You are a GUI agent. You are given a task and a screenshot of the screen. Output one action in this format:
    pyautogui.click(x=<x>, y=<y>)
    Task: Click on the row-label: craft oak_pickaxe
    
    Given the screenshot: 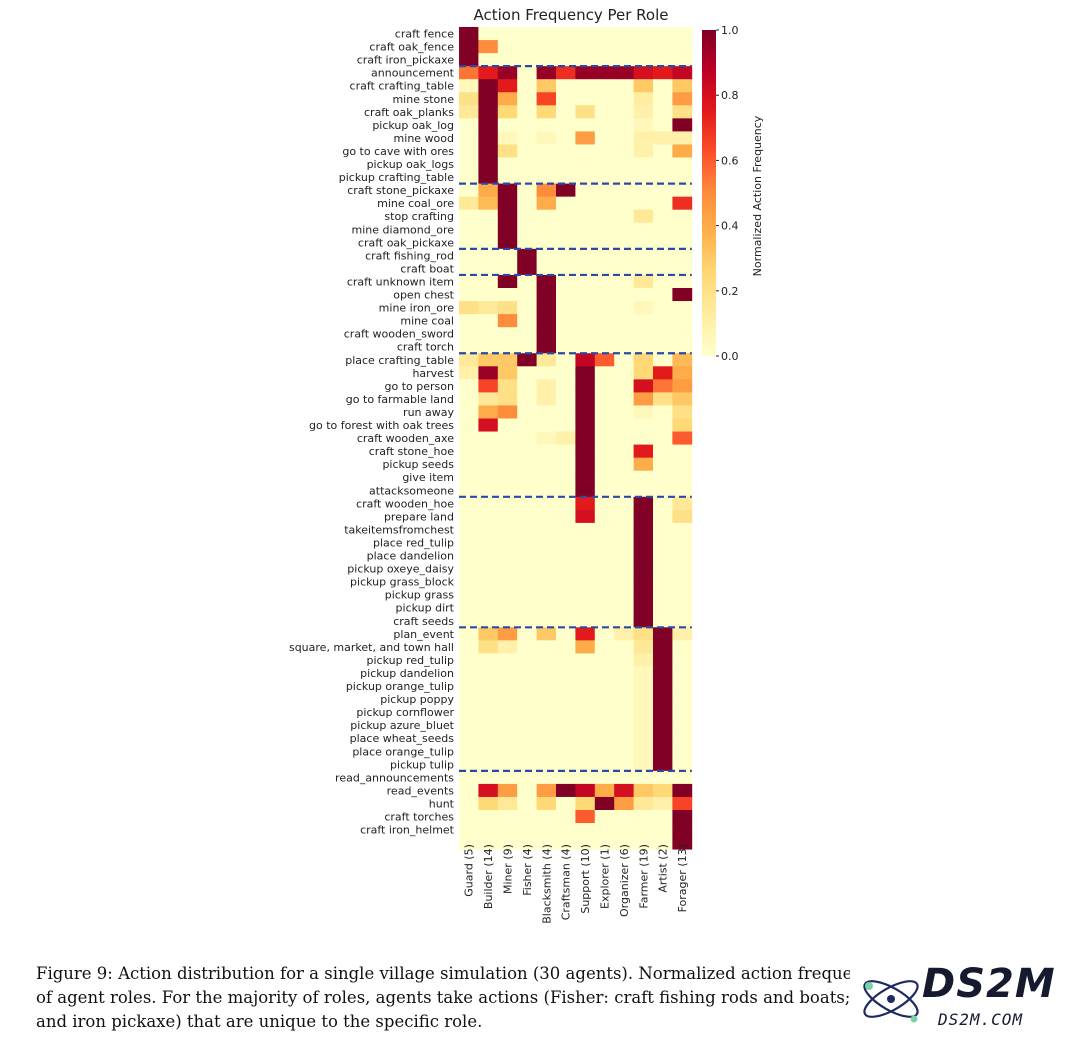 What is the action you would take?
    pyautogui.click(x=406, y=242)
    